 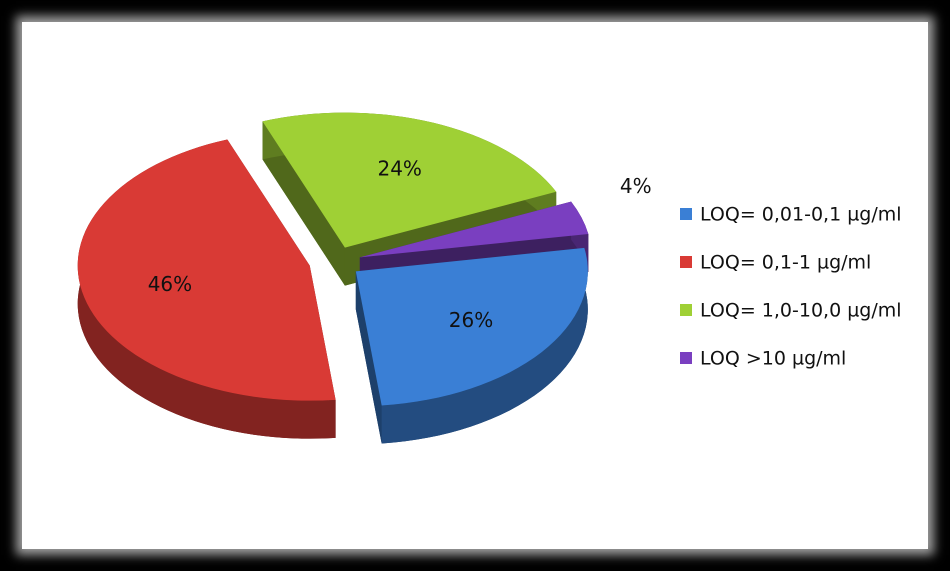 I want to click on legend-label: LOQ >10 µg/ml, so click(x=773, y=359).